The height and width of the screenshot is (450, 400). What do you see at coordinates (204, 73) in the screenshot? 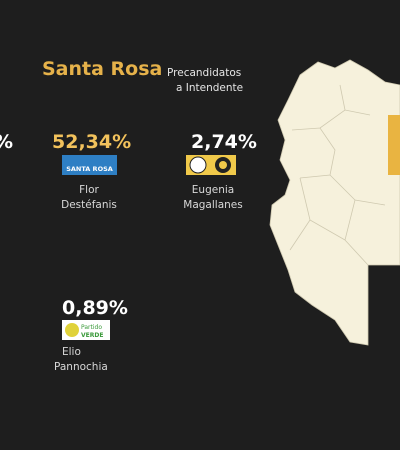
I see `subtitle: Precandidatos` at bounding box center [204, 73].